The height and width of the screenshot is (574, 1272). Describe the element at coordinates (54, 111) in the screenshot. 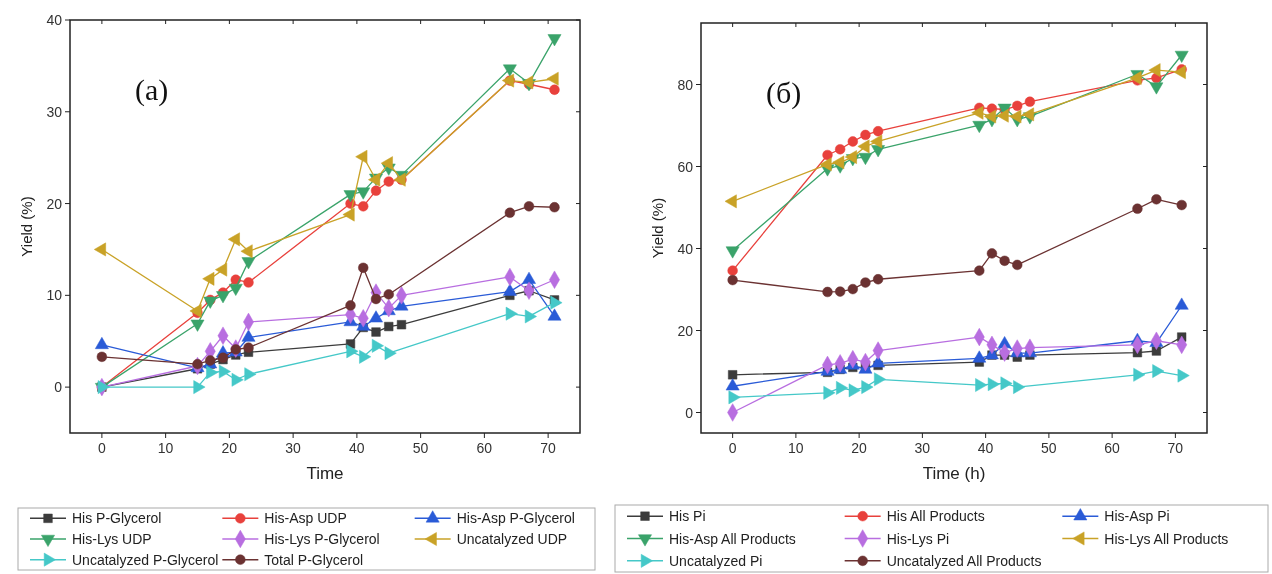

I see `y-tick-label: 30` at that location.